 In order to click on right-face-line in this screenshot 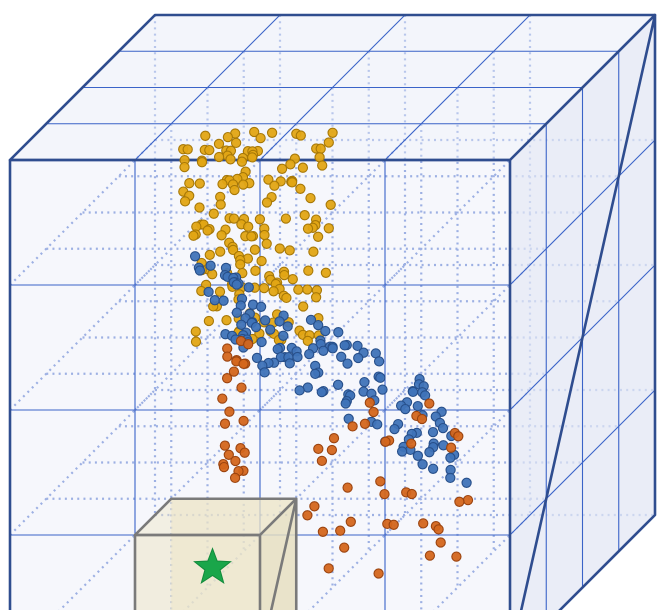, I will do `click(582, 462)`.